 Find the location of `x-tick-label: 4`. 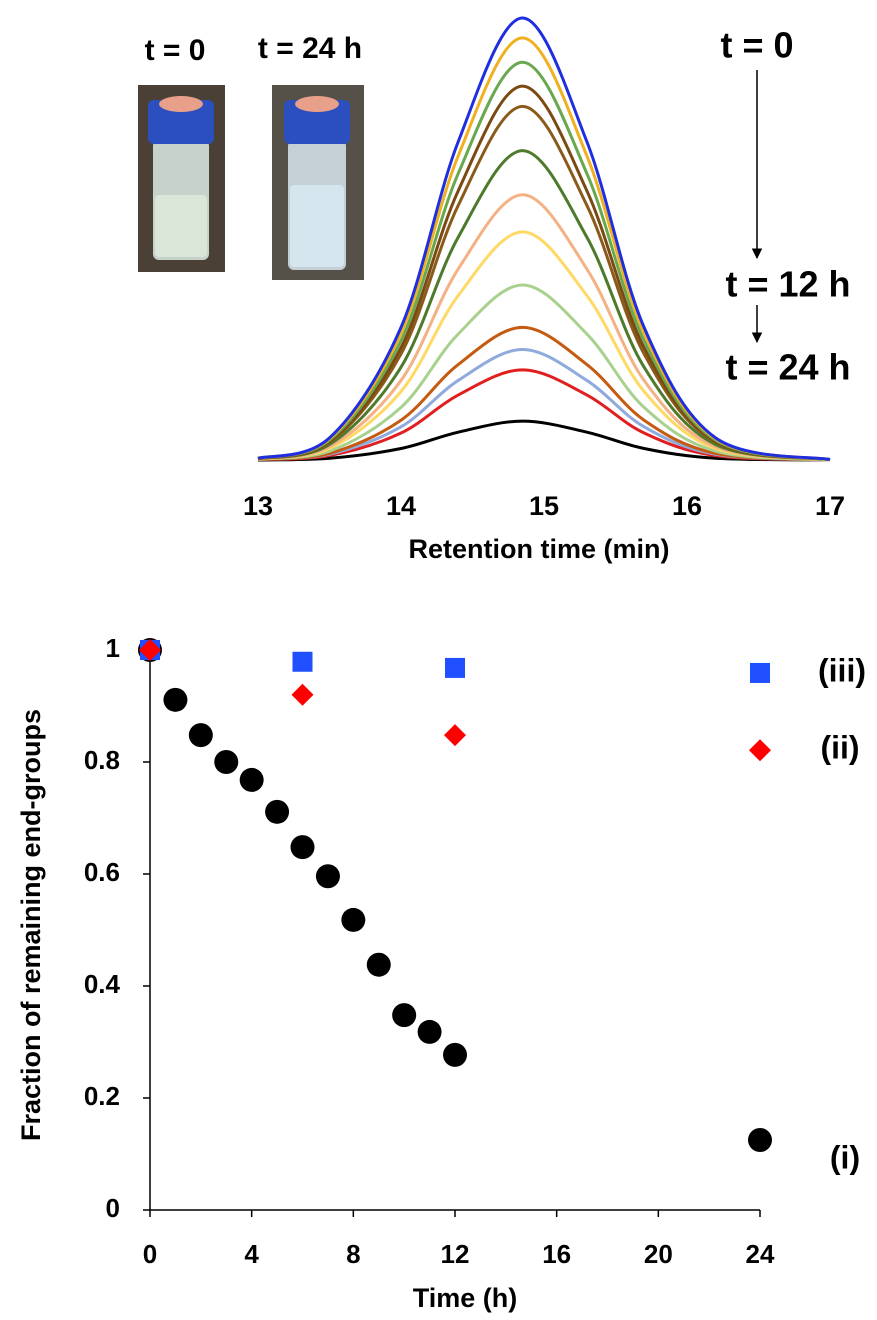

x-tick-label: 4 is located at coordinates (251, 1254).